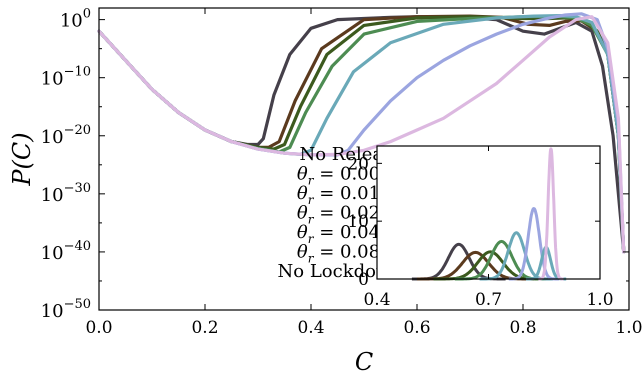 This screenshot has height=377, width=642. What do you see at coordinates (358, 222) in the screenshot?
I see `inset-y-tick-label: 10` at bounding box center [358, 222].